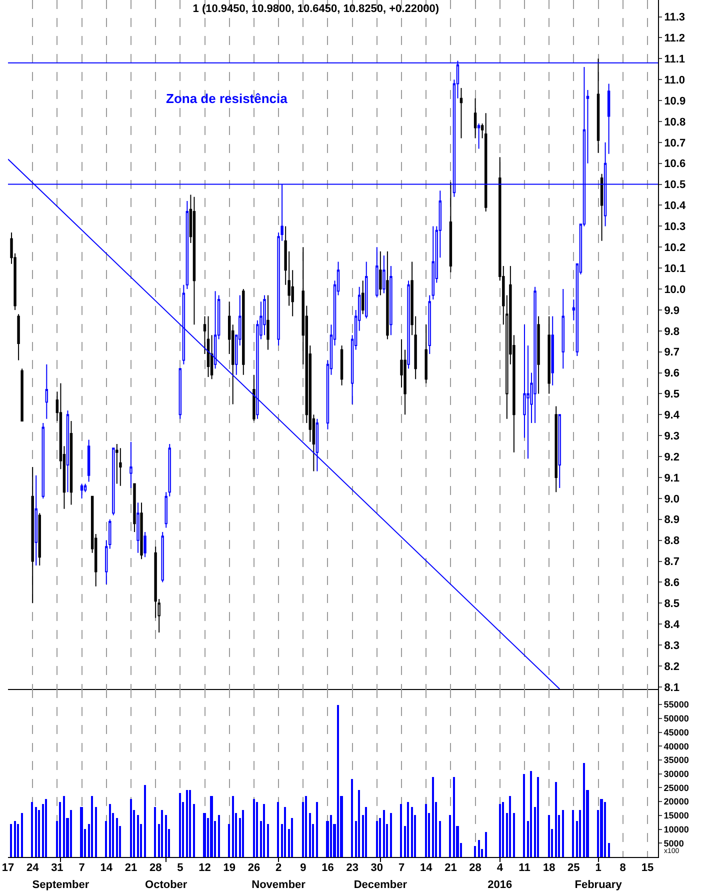  I want to click on y-tick-label: 10.9, so click(675, 101).